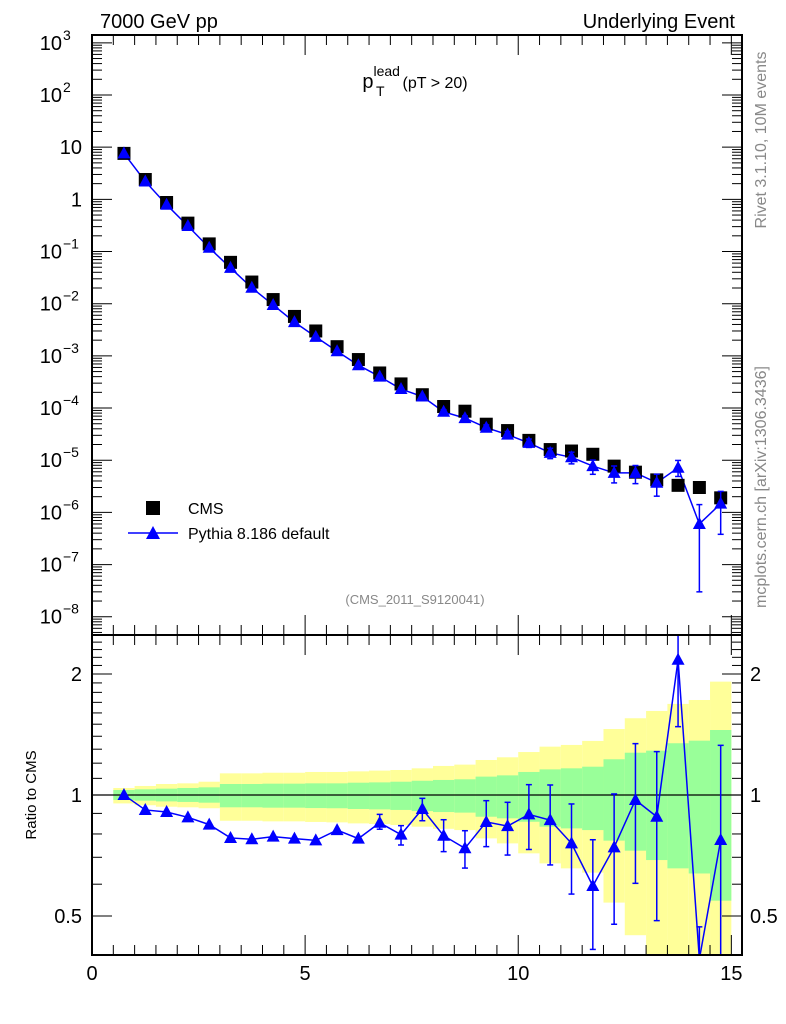 The image size is (786, 1024). Describe the element at coordinates (71, 296) in the screenshot. I see `y-tick-exponent: −2` at that location.